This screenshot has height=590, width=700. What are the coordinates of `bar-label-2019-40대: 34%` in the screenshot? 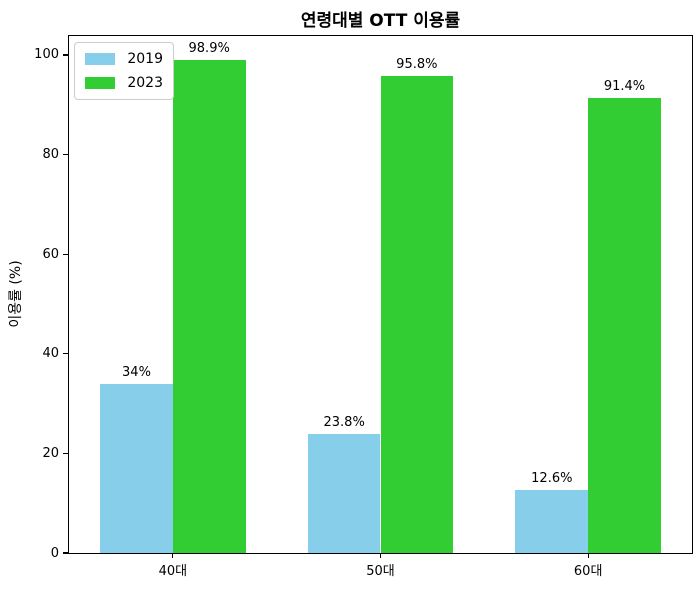 It's located at (136, 372).